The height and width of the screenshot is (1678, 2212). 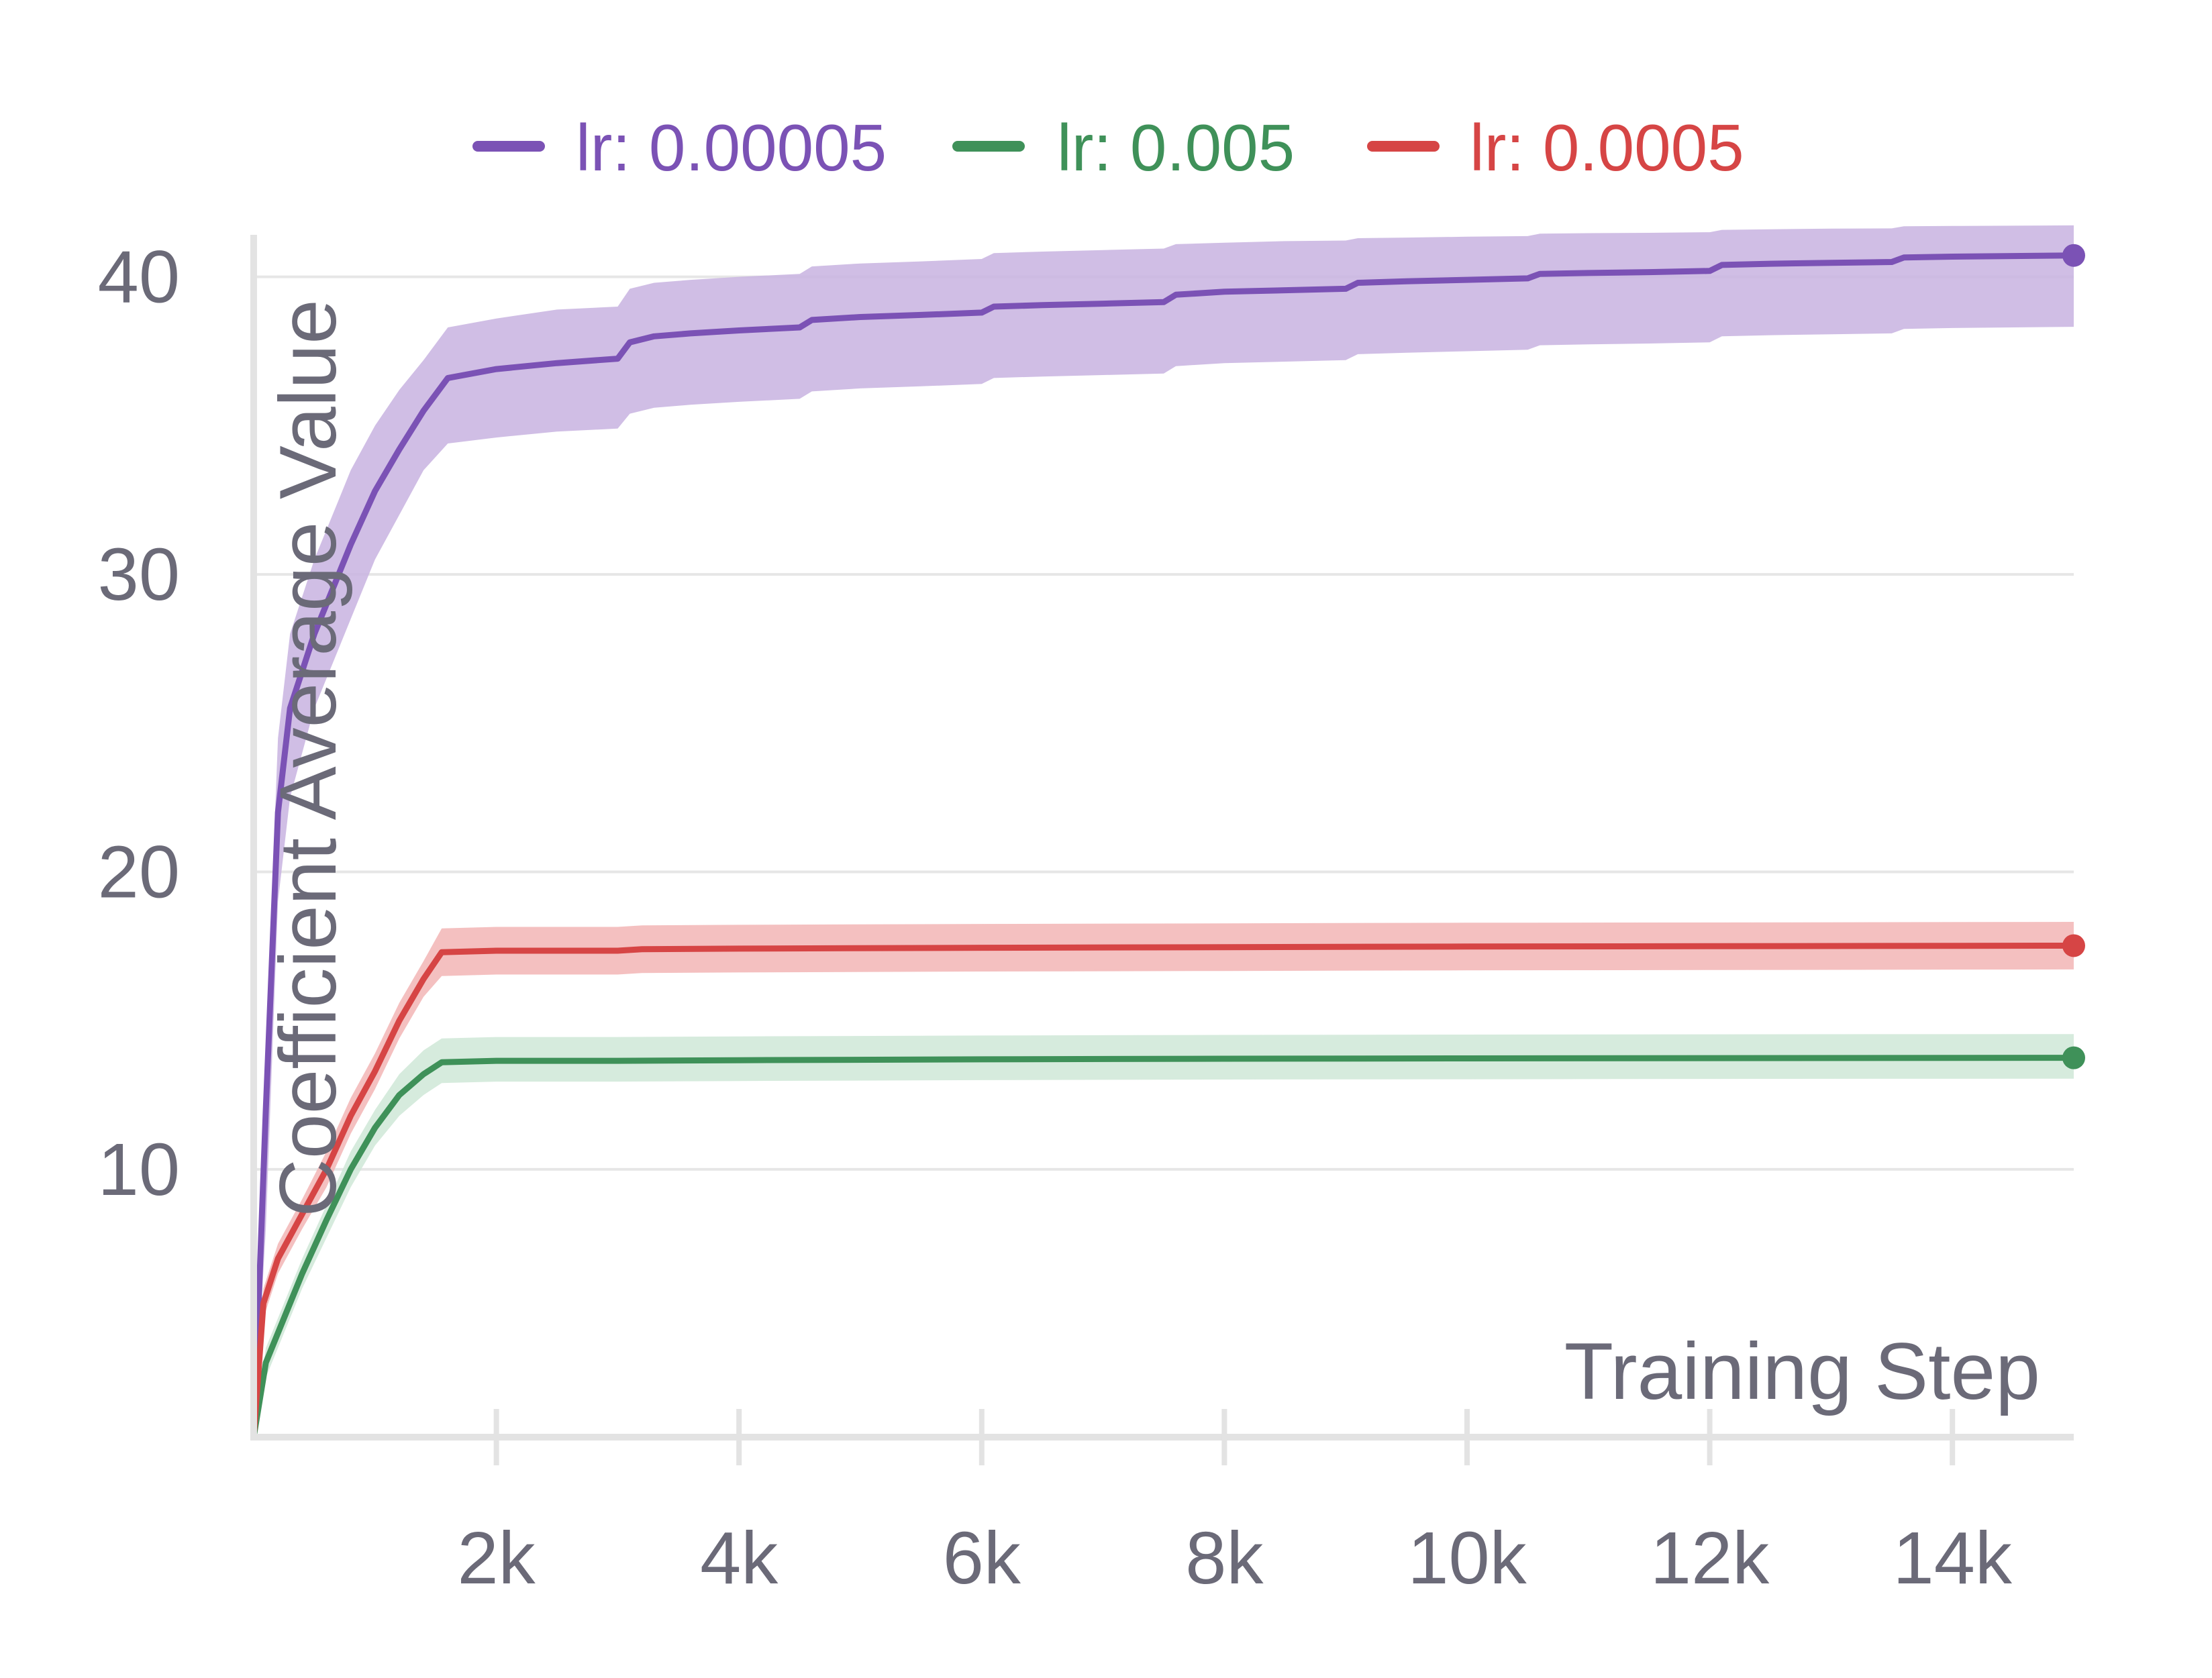 What do you see at coordinates (982, 1558) in the screenshot?
I see `x-tick-label: 6k` at bounding box center [982, 1558].